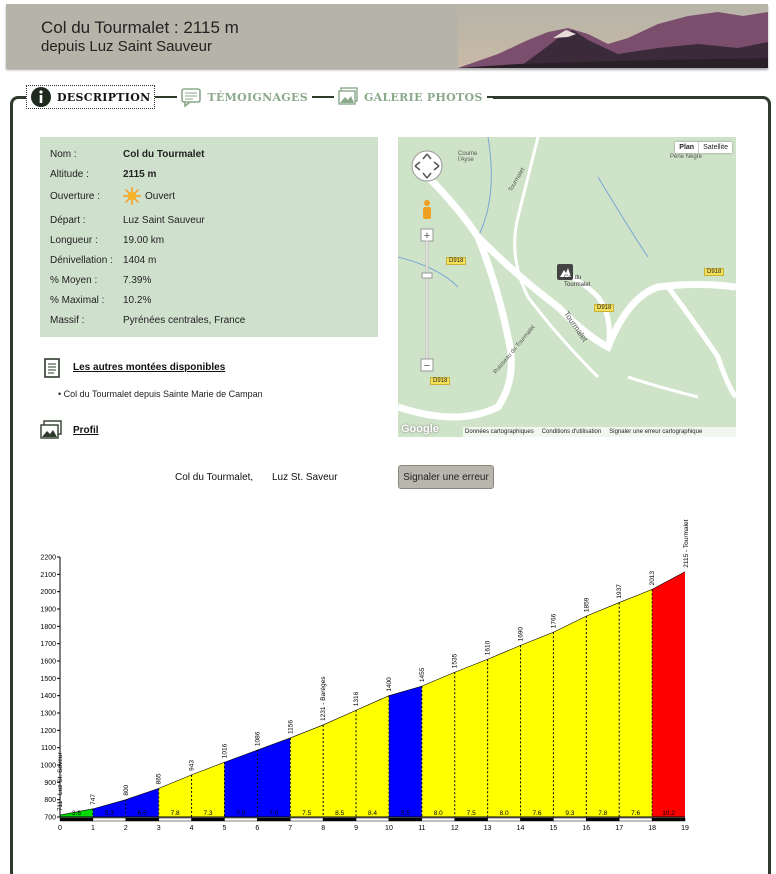 Image resolution: width=776 pixels, height=874 pixels. I want to click on tab-temoignages: TÉMOIGNAGES, so click(244, 97).